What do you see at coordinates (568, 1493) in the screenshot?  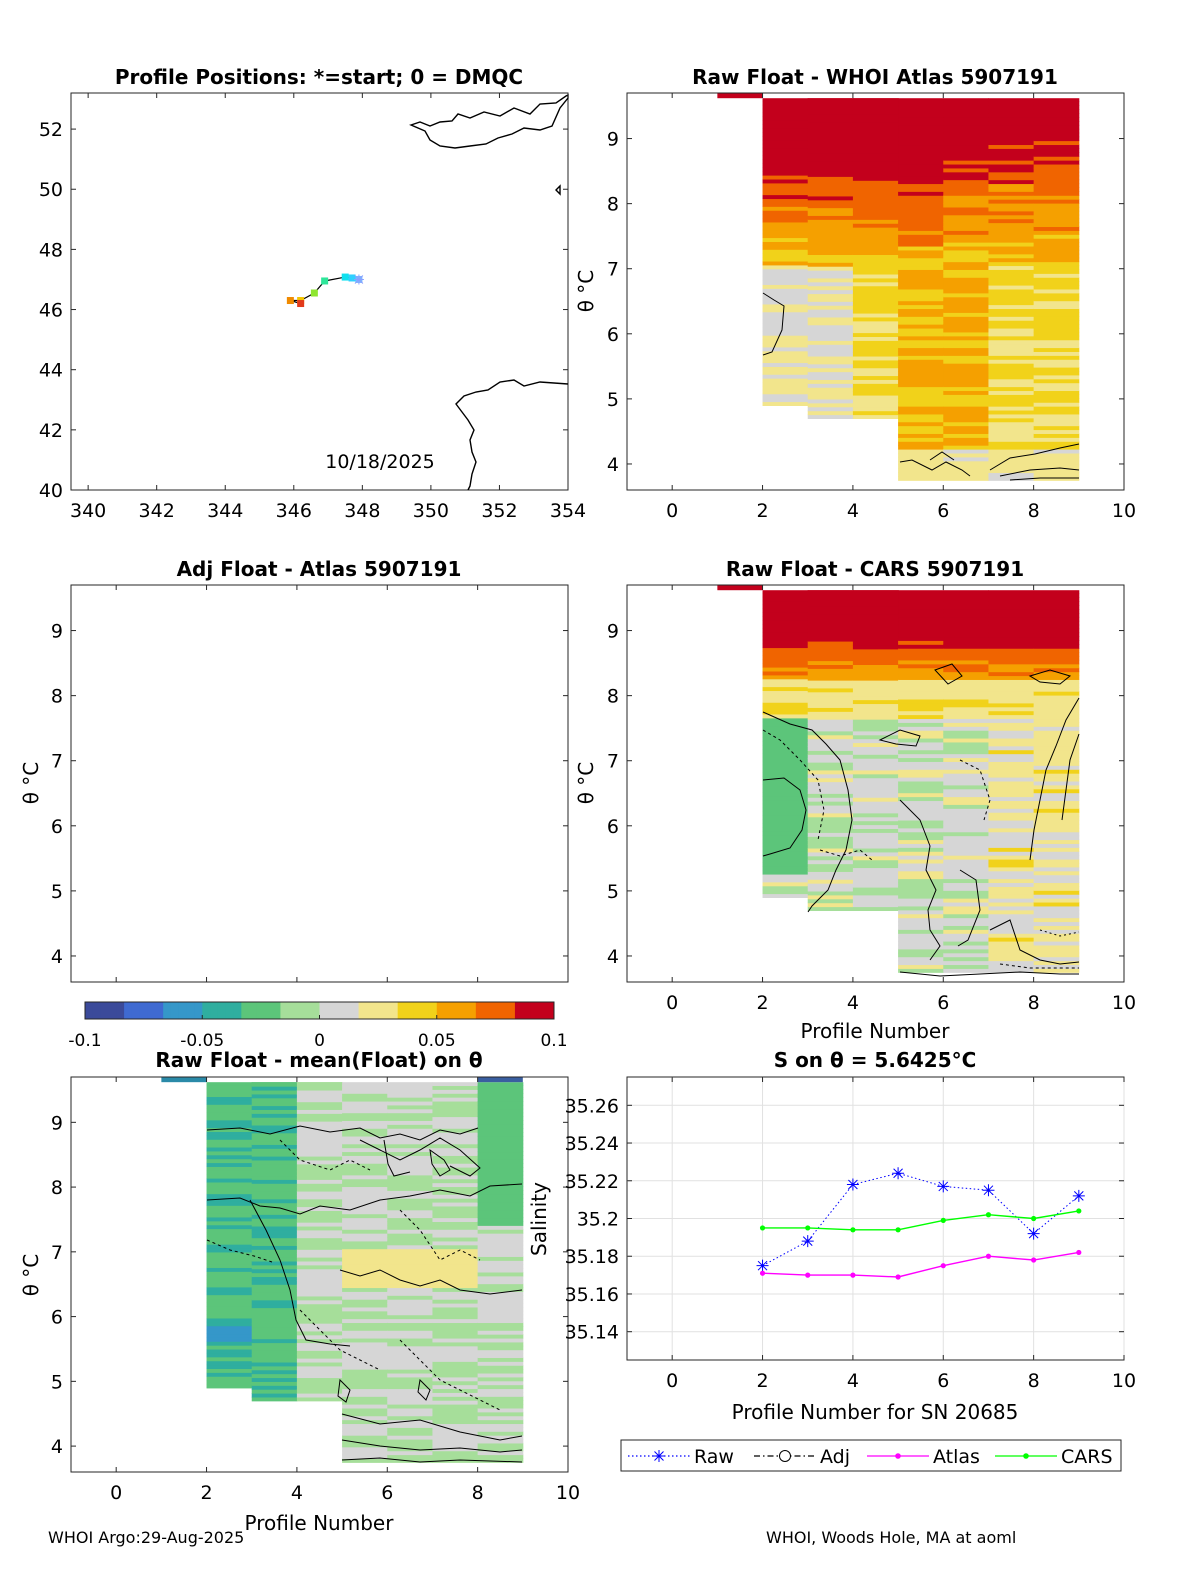 I see `x-tick-label: 10` at bounding box center [568, 1493].